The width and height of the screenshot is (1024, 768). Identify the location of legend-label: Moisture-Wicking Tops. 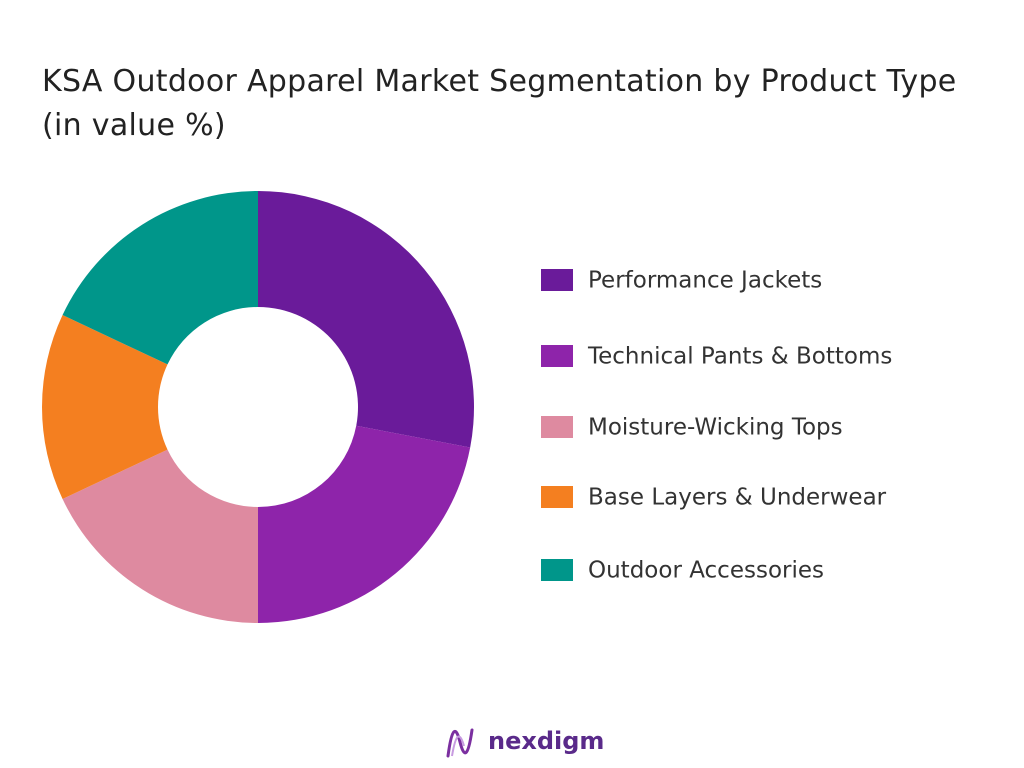
(715, 428).